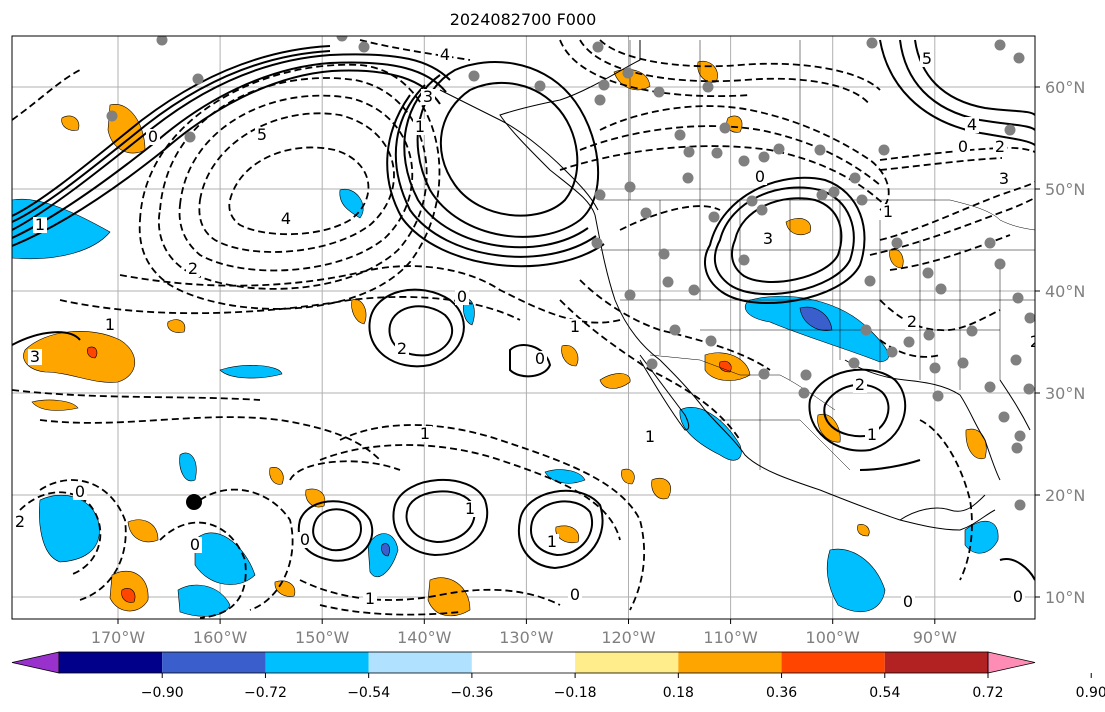 This screenshot has width=1105, height=712. What do you see at coordinates (526, 637) in the screenshot?
I see `lon-tick-label: 130°W` at bounding box center [526, 637].